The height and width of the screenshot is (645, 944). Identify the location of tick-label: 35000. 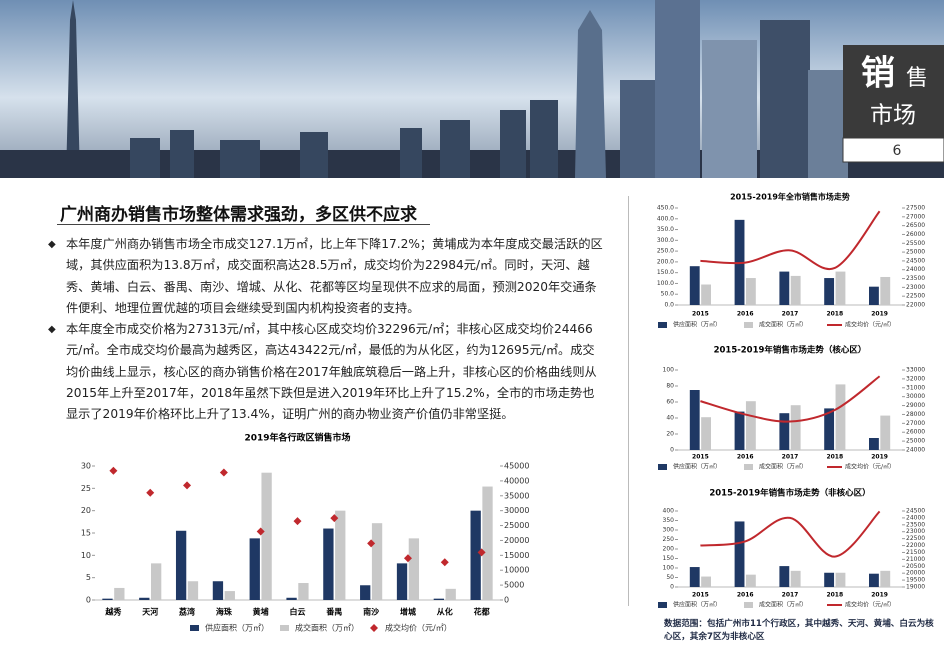
(516, 495).